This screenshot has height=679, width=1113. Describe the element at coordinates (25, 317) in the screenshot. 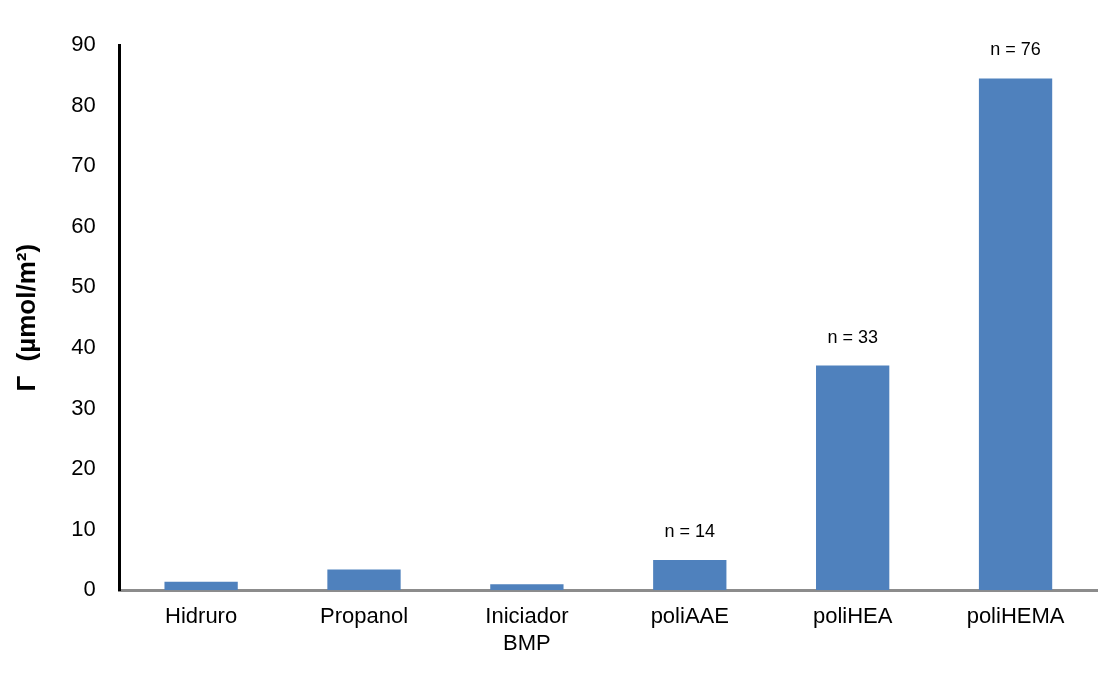

I see `y-axis-title: Γ (µmol/m²)` at that location.